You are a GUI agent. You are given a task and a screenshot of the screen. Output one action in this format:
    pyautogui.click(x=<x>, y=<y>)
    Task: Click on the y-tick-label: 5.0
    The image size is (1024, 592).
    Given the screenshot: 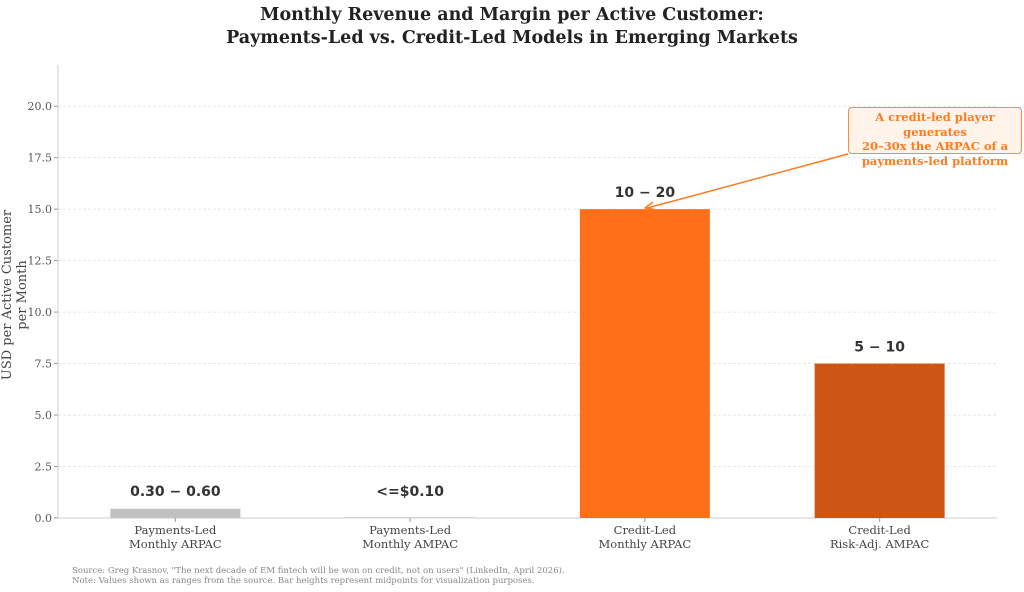 What is the action you would take?
    pyautogui.click(x=44, y=415)
    